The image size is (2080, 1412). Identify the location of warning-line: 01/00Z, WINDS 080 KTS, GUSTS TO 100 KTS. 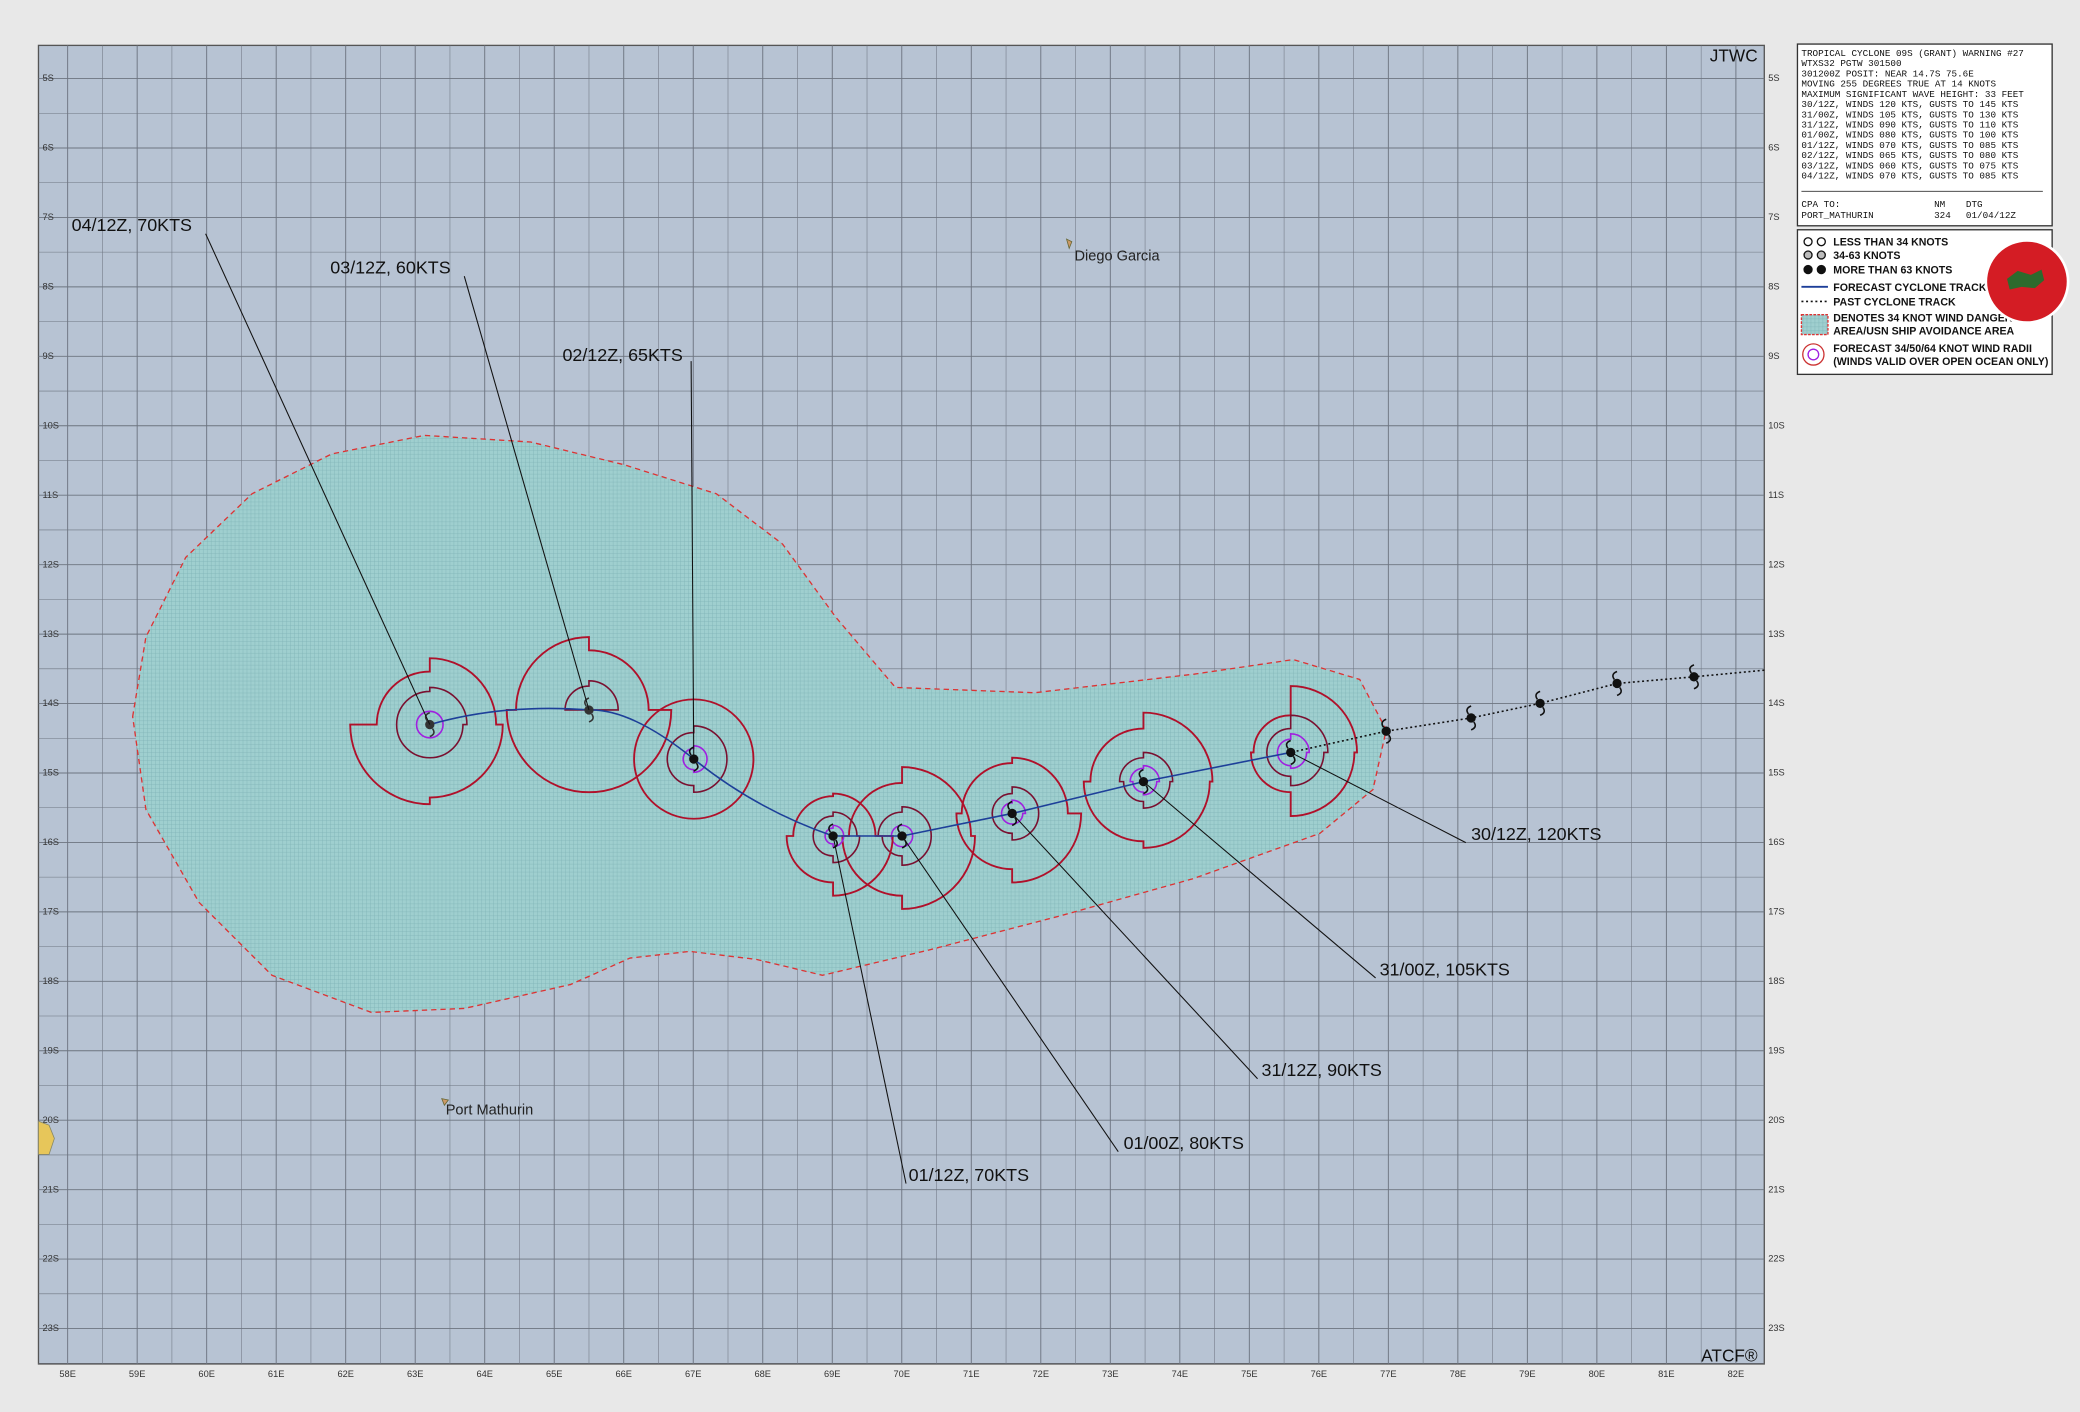
(1909, 135).